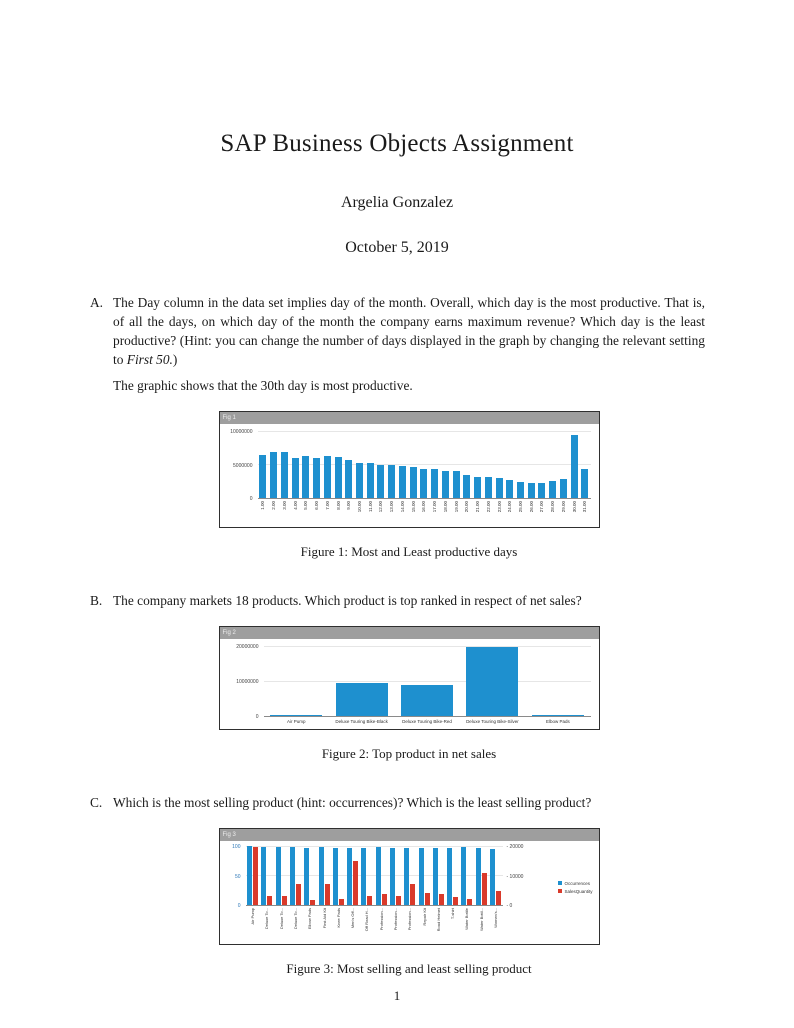 This screenshot has width=794, height=1028. I want to click on y-axis-label: 50, so click(237, 876).